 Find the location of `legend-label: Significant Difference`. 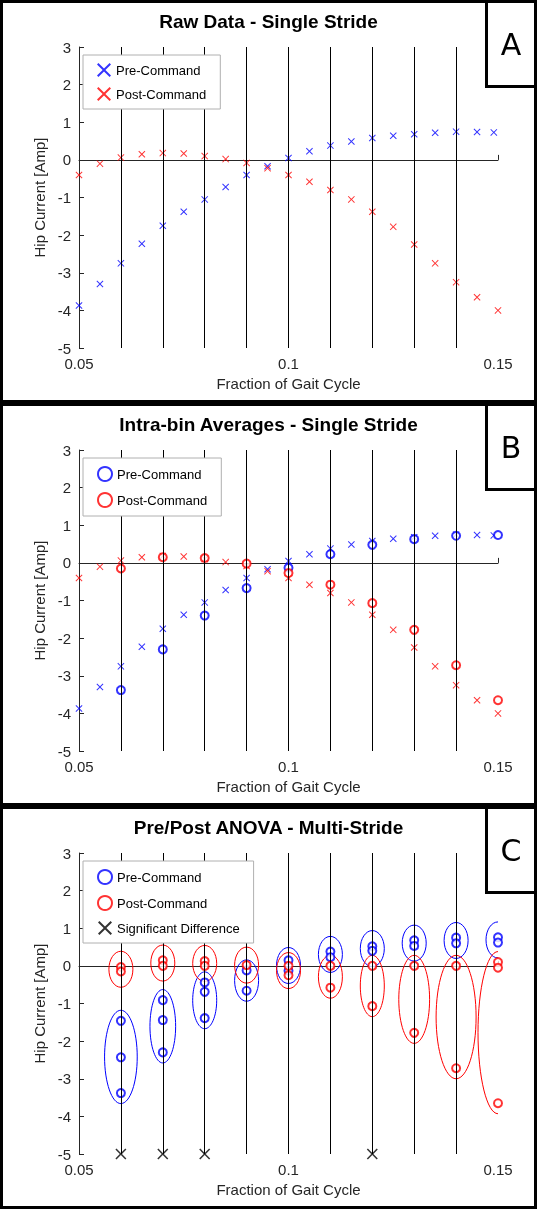

legend-label: Significant Difference is located at coordinates (178, 928).